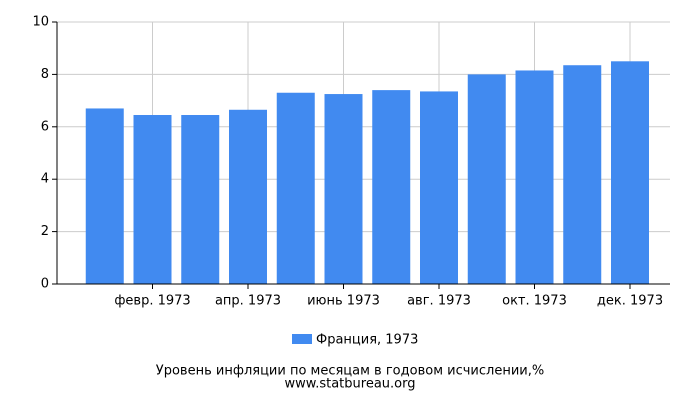 Image resolution: width=700 pixels, height=404 pixels. What do you see at coordinates (350, 384) in the screenshot?
I see `chart-subtitle: www.statbureau.org` at bounding box center [350, 384].